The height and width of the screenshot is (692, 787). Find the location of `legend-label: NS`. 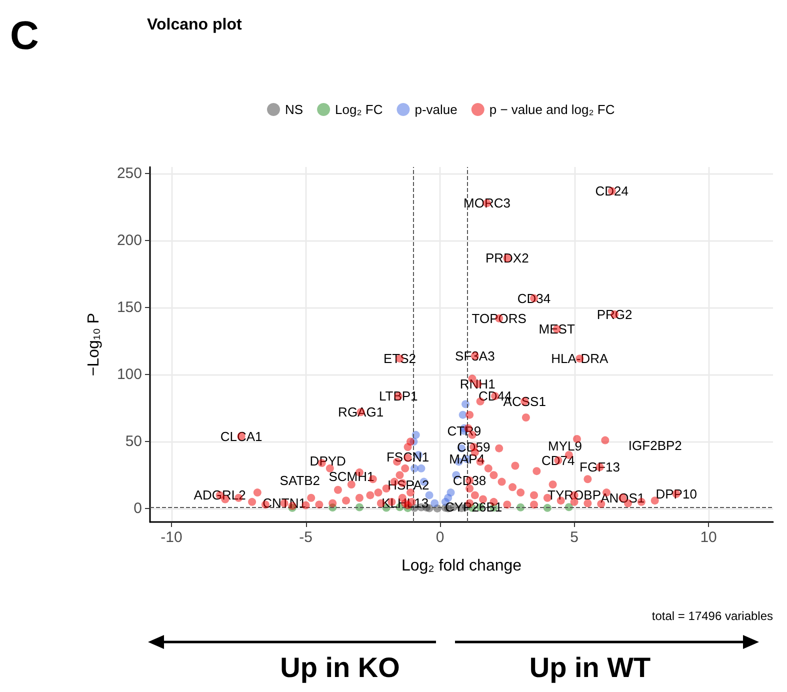

legend-label: NS is located at coordinates (294, 109).